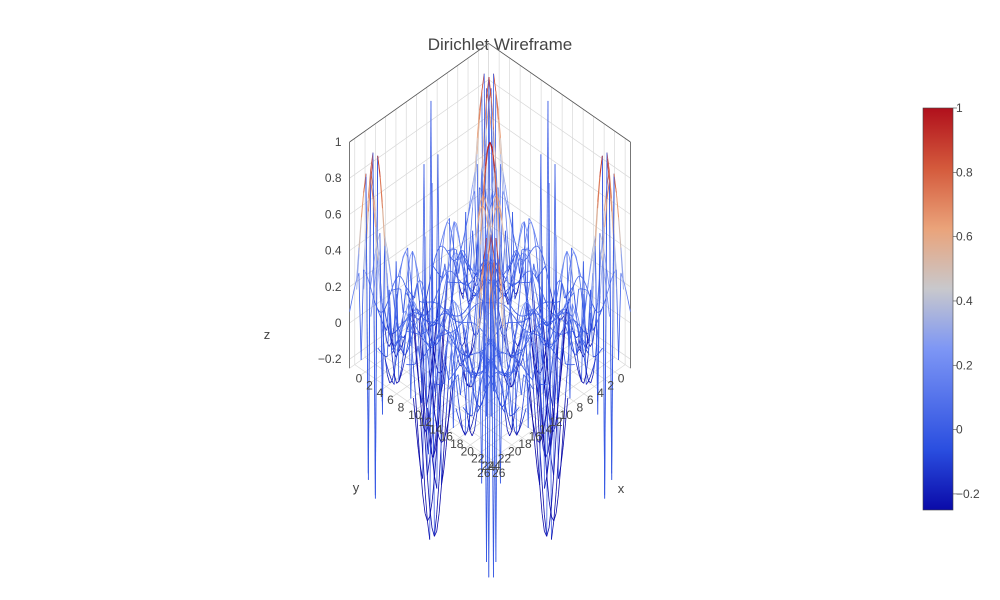  What do you see at coordinates (959, 430) in the screenshot?
I see `colorbar-tick-label: 0` at bounding box center [959, 430].